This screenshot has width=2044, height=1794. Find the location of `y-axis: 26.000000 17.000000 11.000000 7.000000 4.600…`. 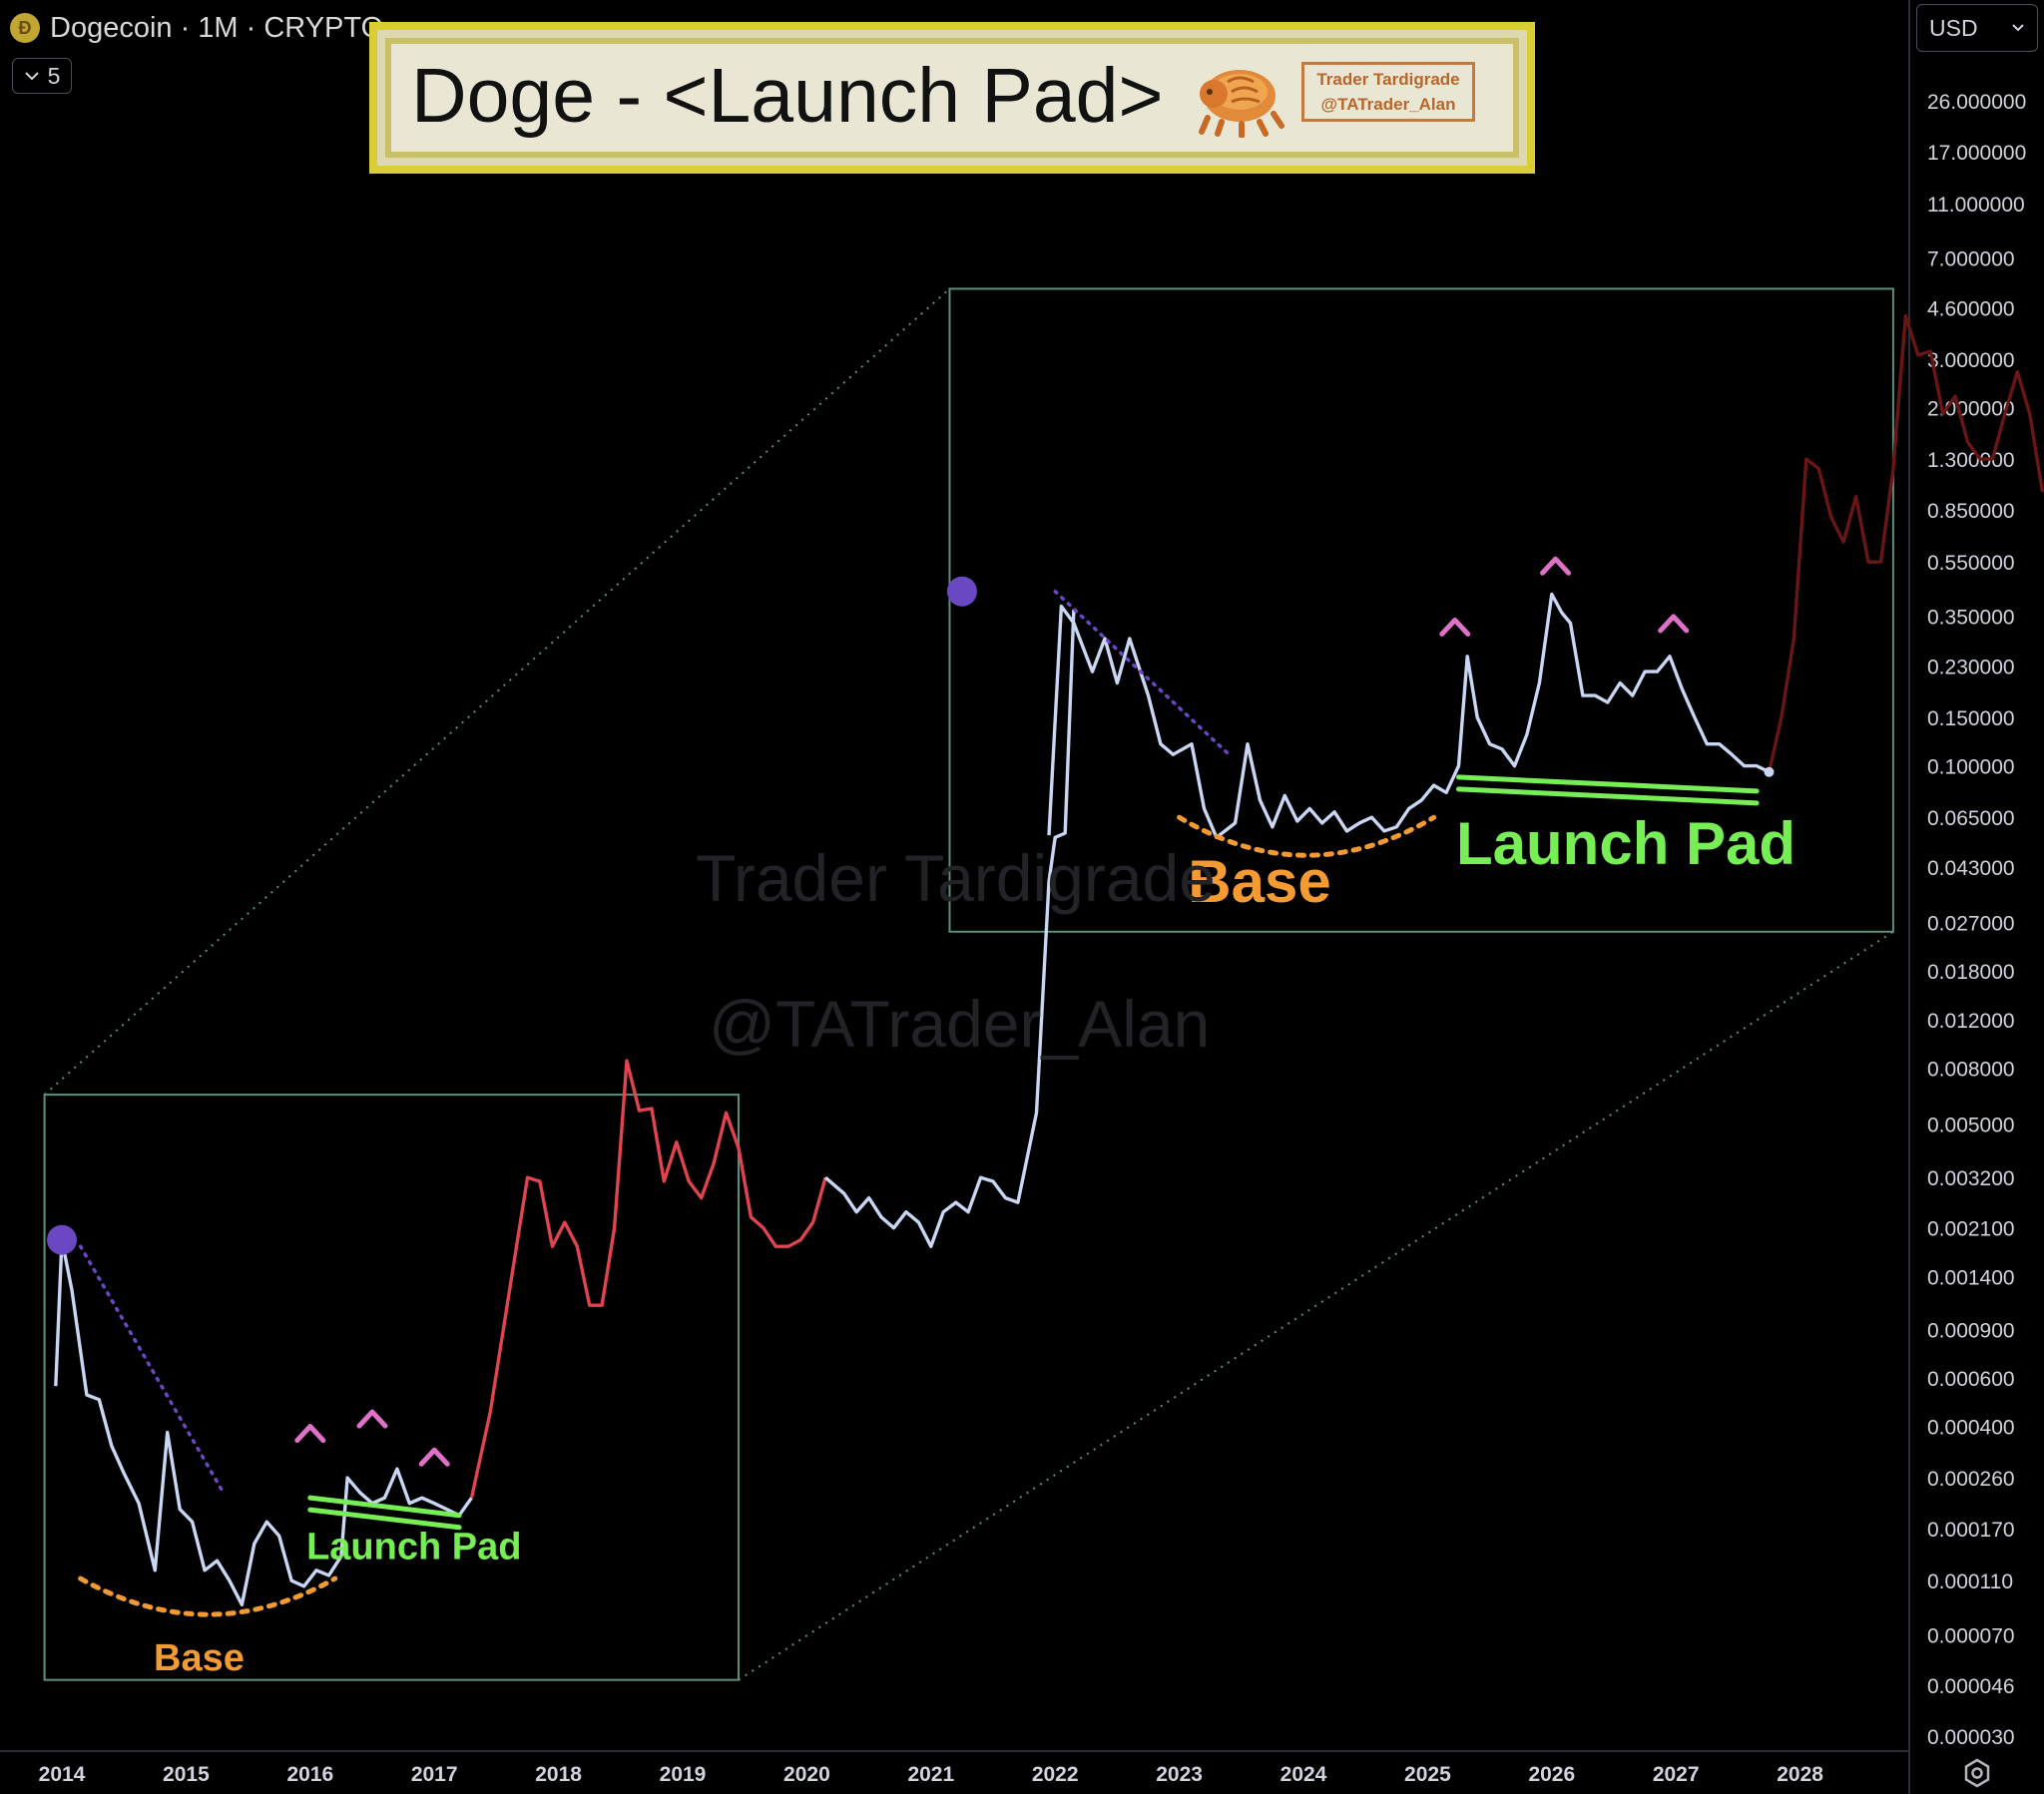

y-axis: 26.000000 17.000000 11.000000 7.000000 4.600… is located at coordinates (1967, 897).